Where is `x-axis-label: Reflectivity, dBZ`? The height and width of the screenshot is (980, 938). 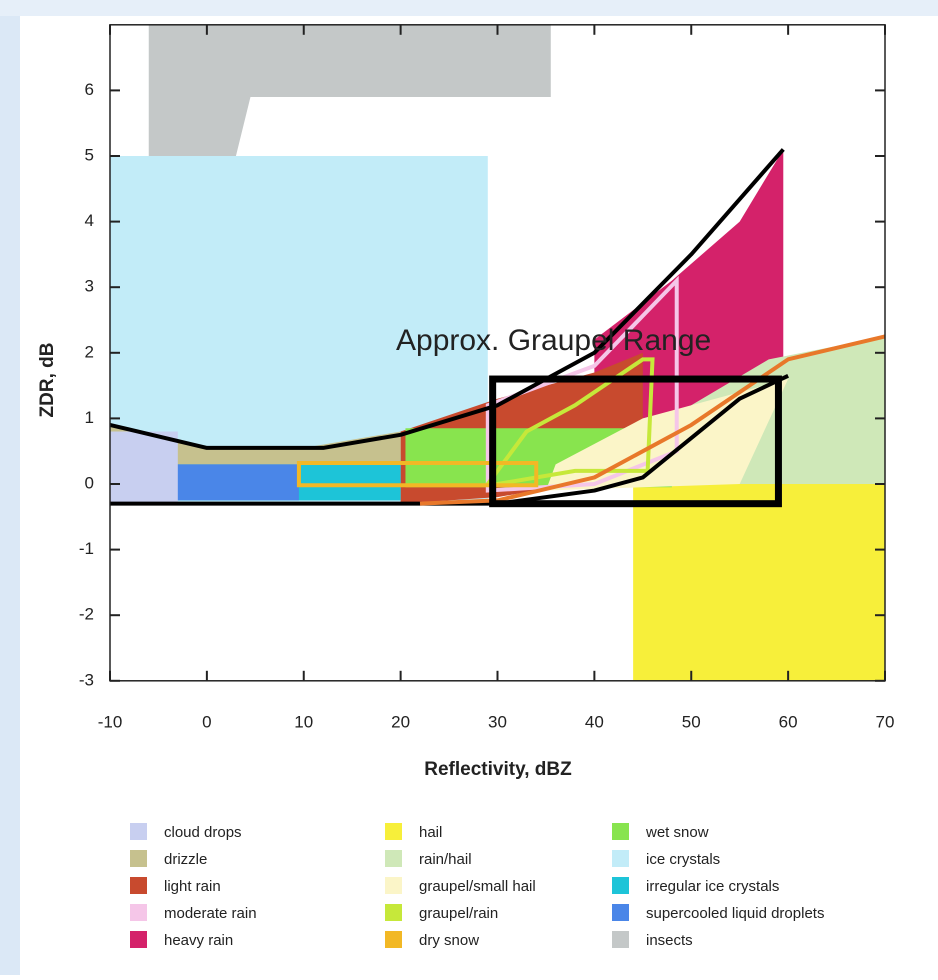
x-axis-label: Reflectivity, dBZ is located at coordinates (498, 769).